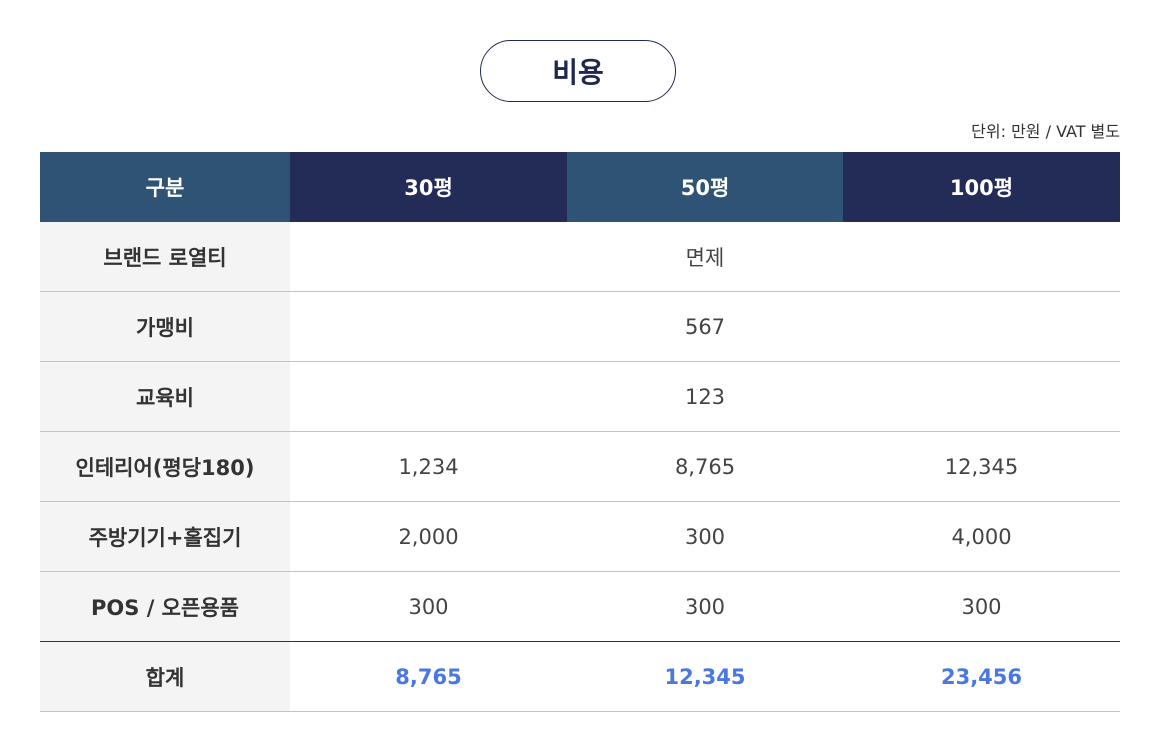  What do you see at coordinates (705, 676) in the screenshot?
I see `total-50: 12,345` at bounding box center [705, 676].